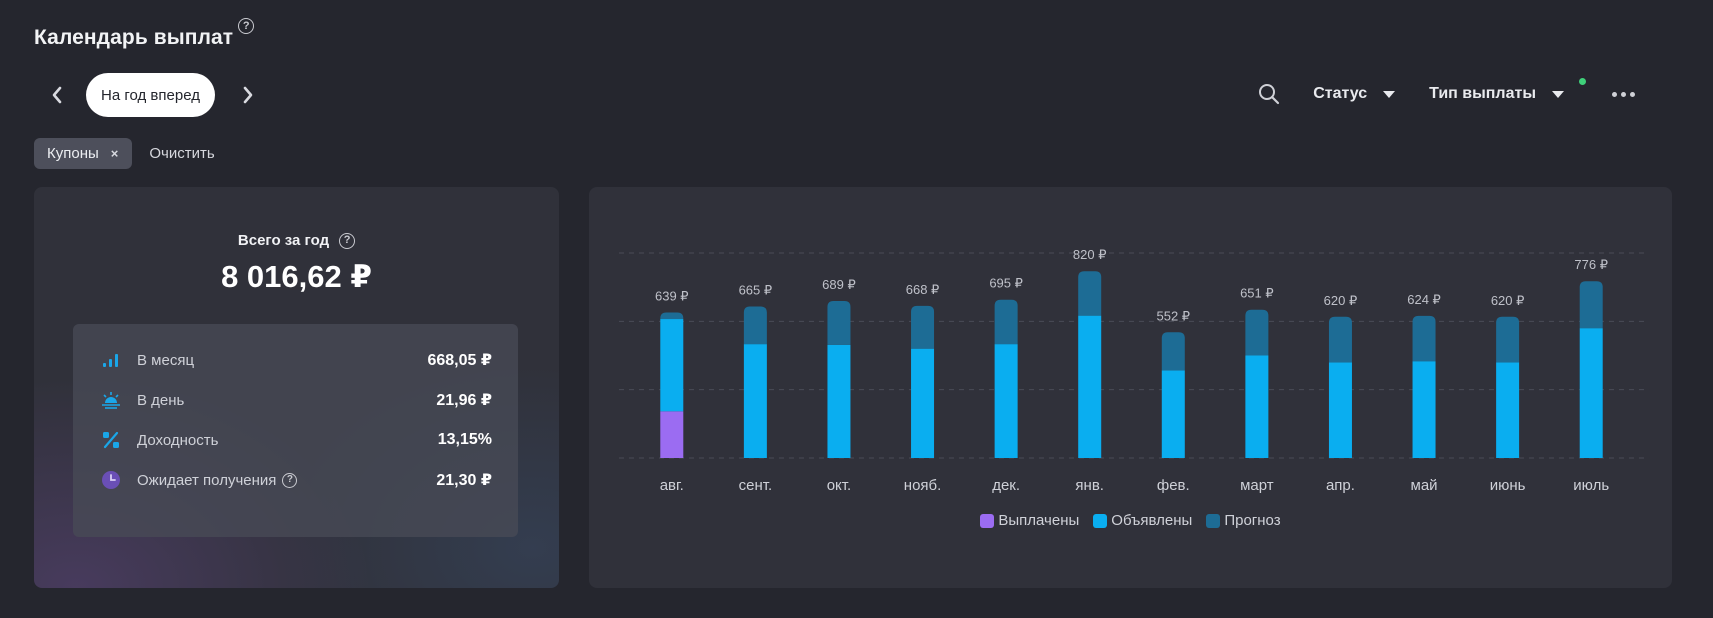  Describe the element at coordinates (923, 485) in the screenshot. I see `x-tick-label: нояб.` at that location.